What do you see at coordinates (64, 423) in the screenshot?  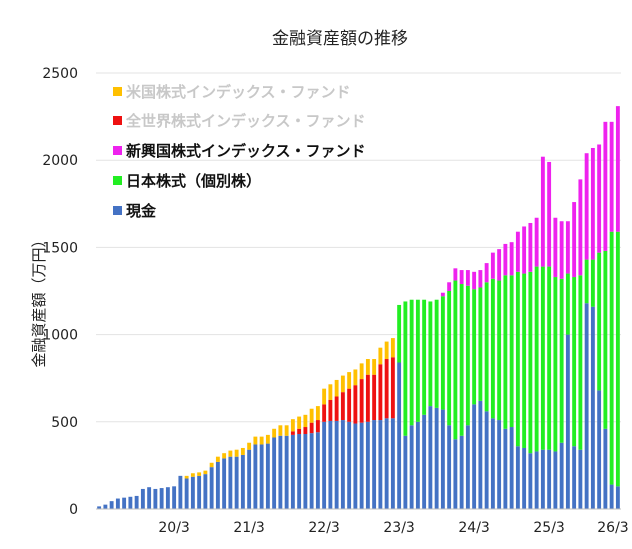 I see `y-tick-label: 500` at bounding box center [64, 423].